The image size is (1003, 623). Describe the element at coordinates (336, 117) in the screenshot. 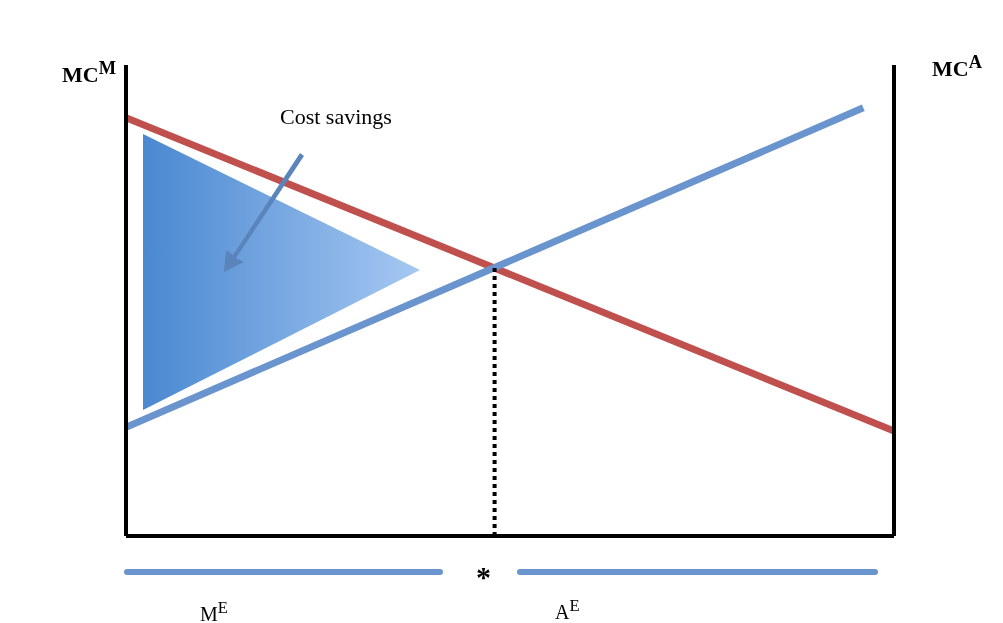

I see `annotation: Cost savings` at that location.